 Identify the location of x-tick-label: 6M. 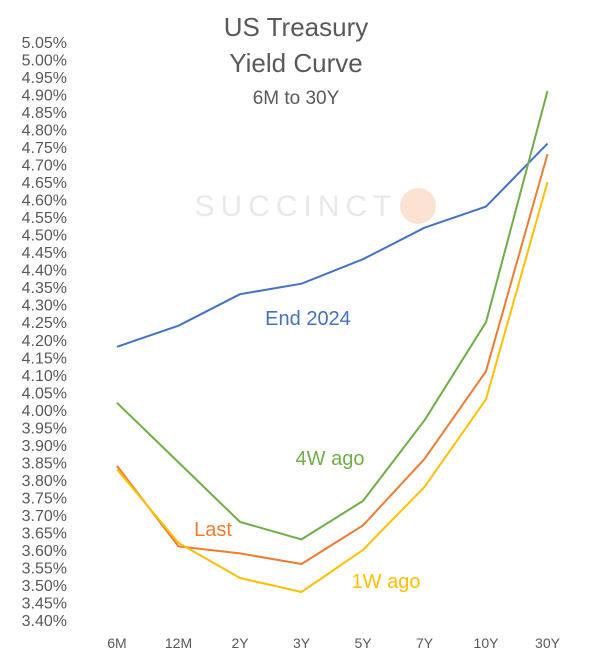
(116, 643).